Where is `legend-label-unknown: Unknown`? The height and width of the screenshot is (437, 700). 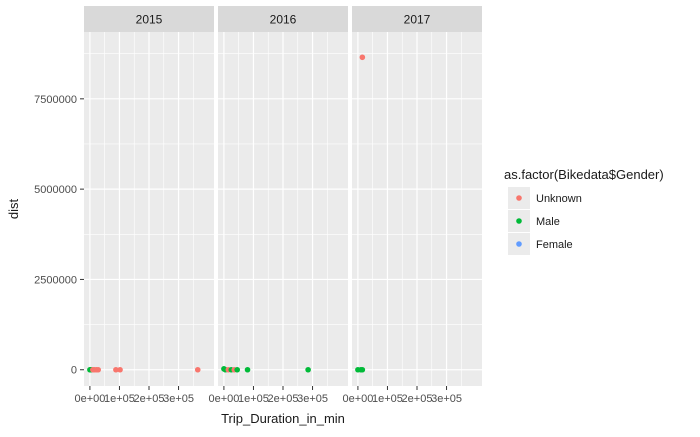
legend-label-unknown: Unknown is located at coordinates (559, 199).